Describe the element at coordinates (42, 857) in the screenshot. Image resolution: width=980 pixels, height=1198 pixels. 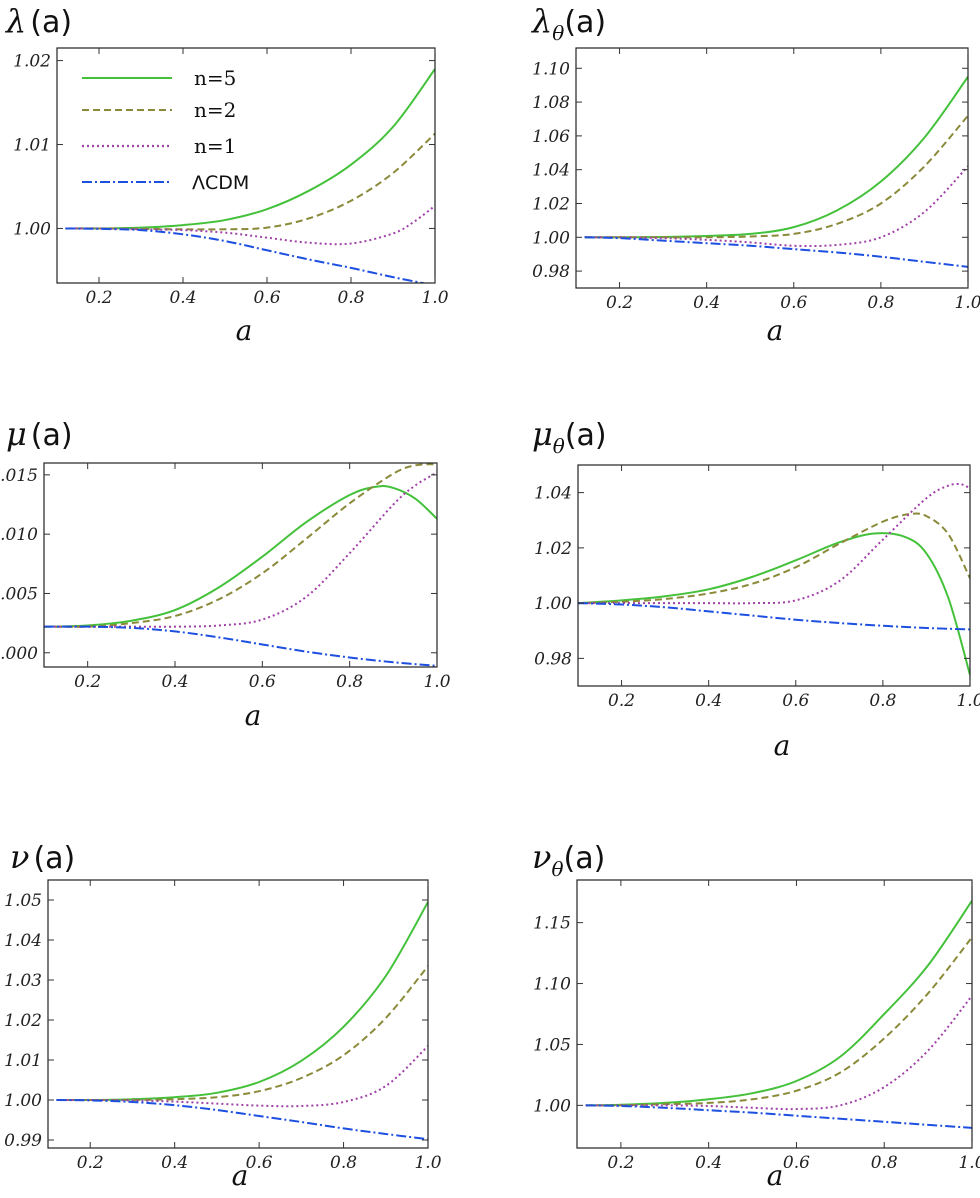
I see `nu-title: ν (a)` at that location.